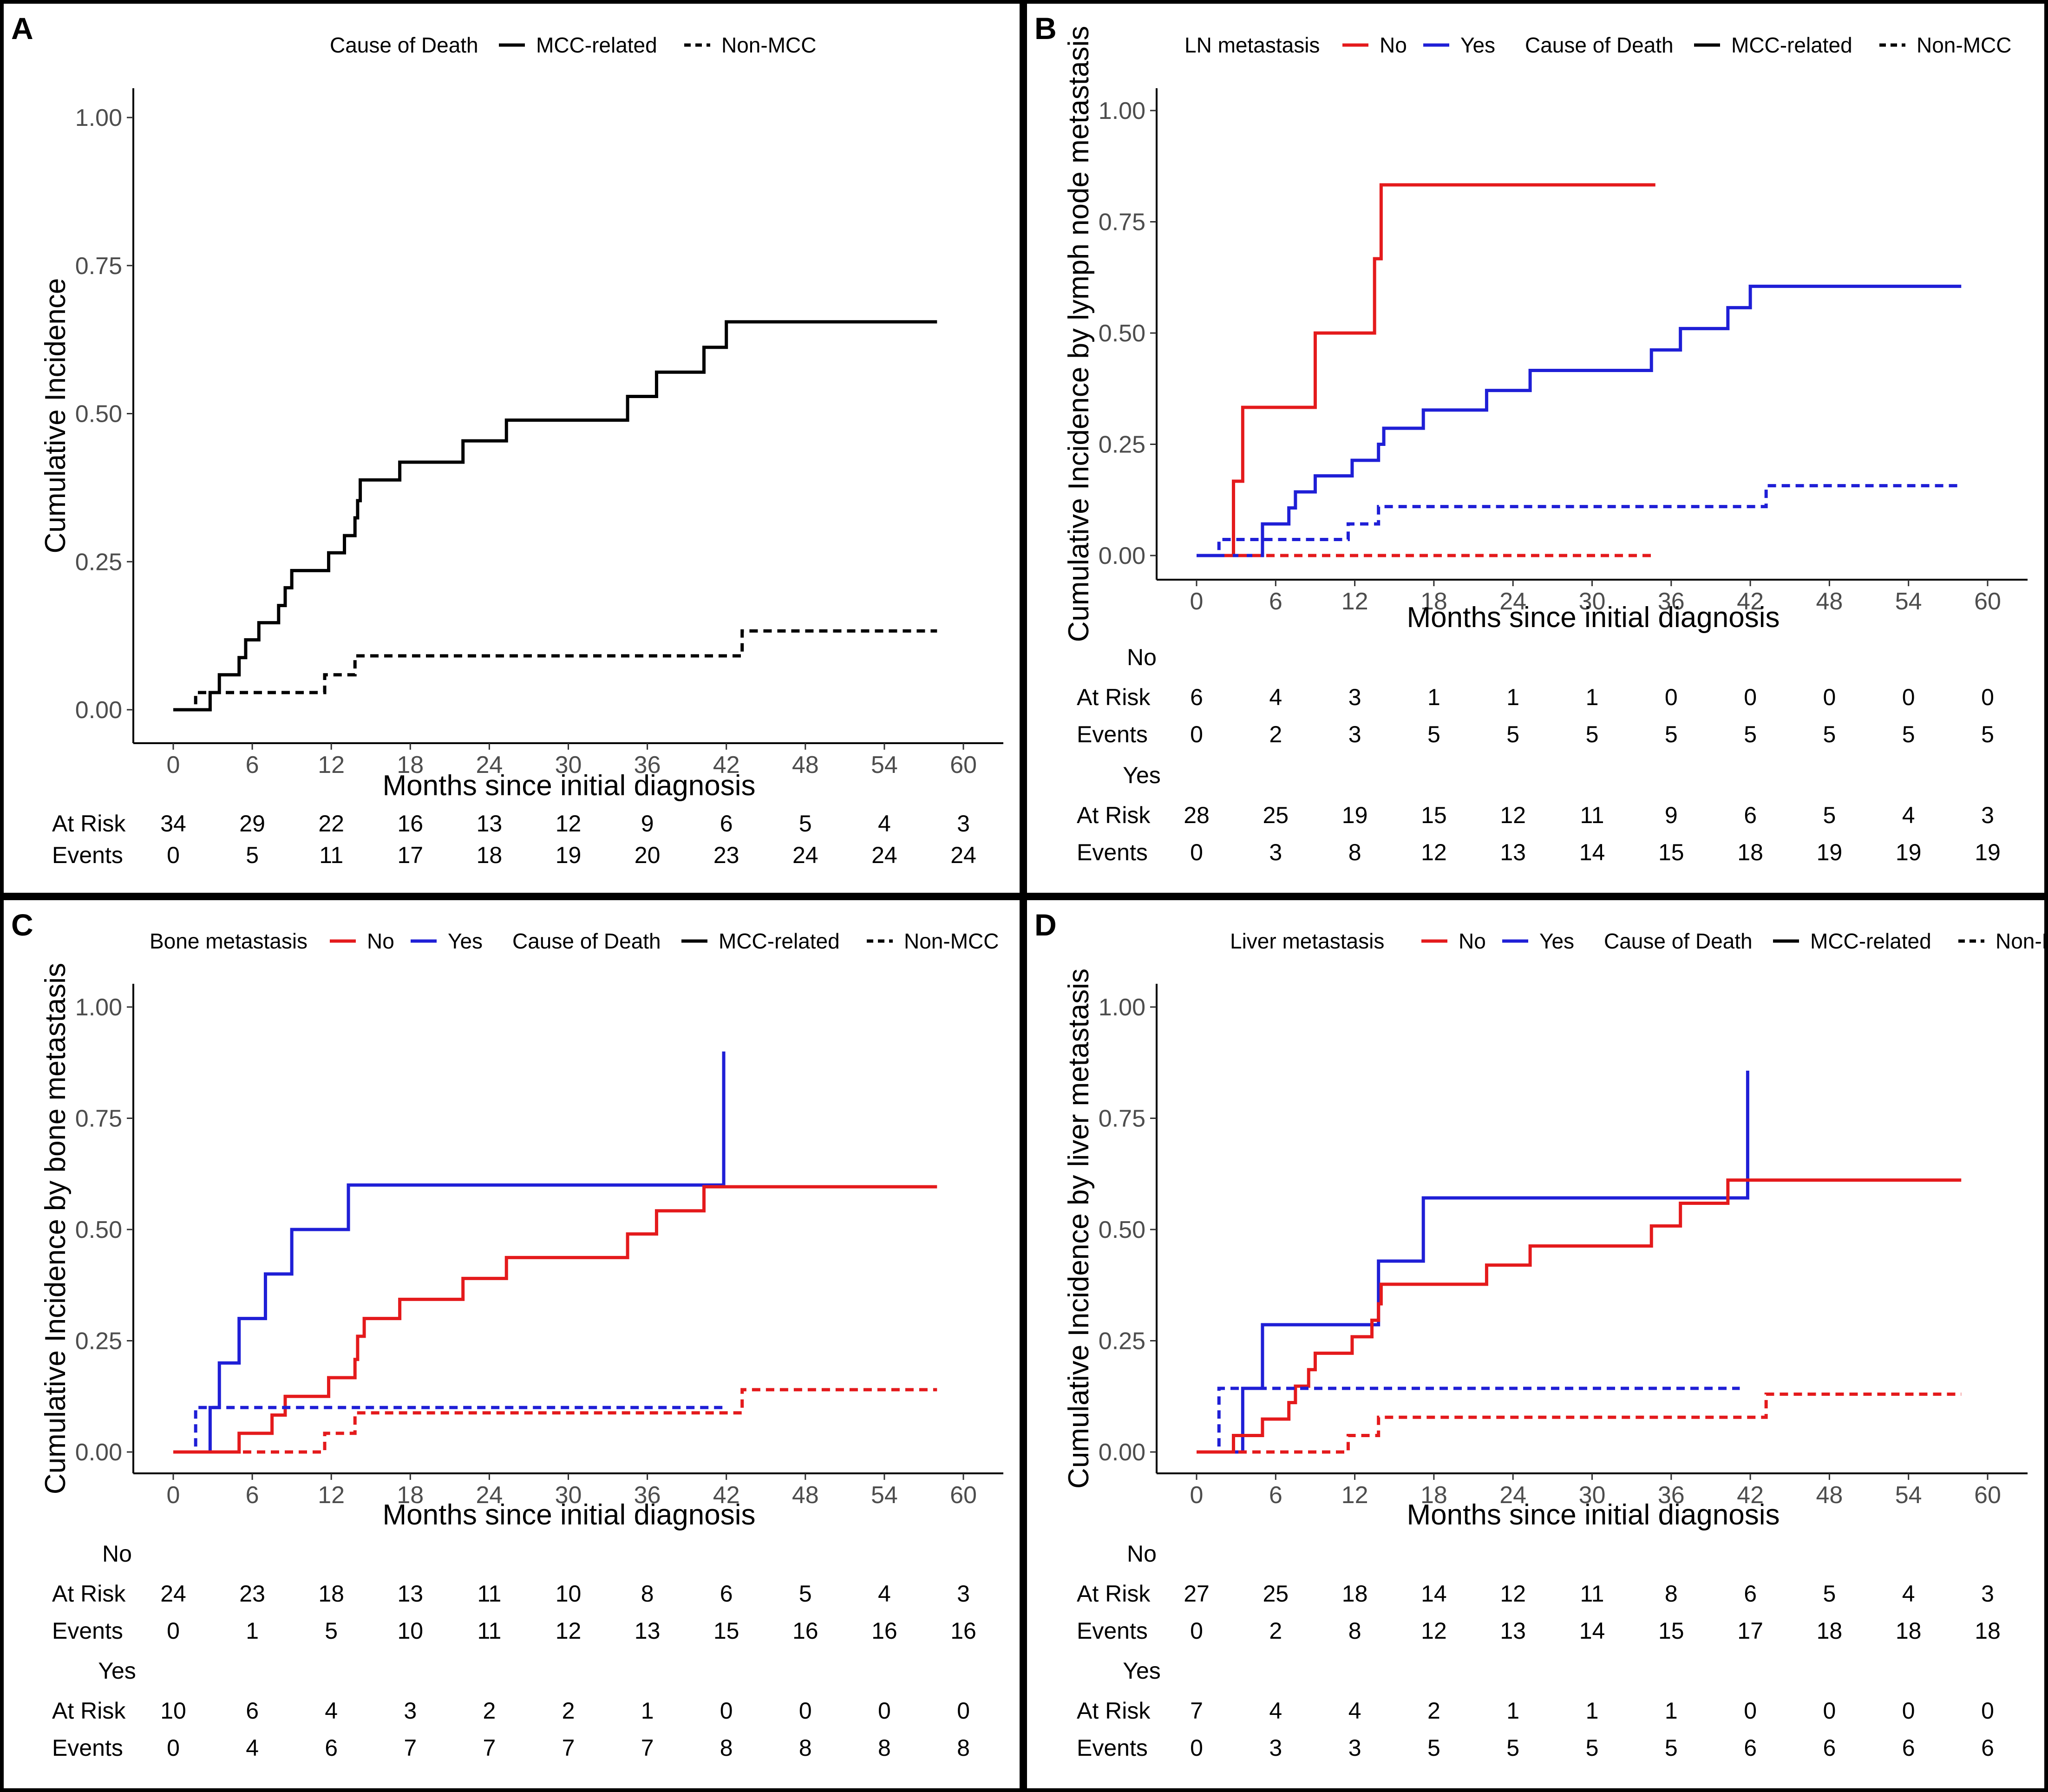 This screenshot has height=1792, width=2048. What do you see at coordinates (1122, 1118) in the screenshot?
I see `y-tick-label: 0.75` at bounding box center [1122, 1118].